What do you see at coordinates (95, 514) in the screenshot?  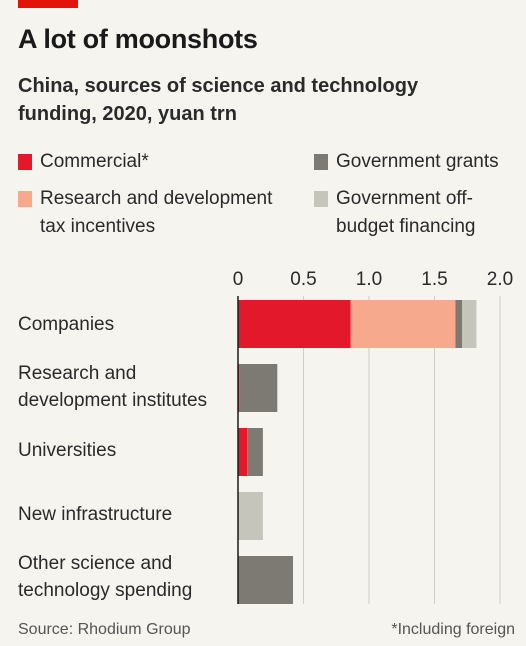 I see `category-label-new-infrastructure: New infrastructure` at bounding box center [95, 514].